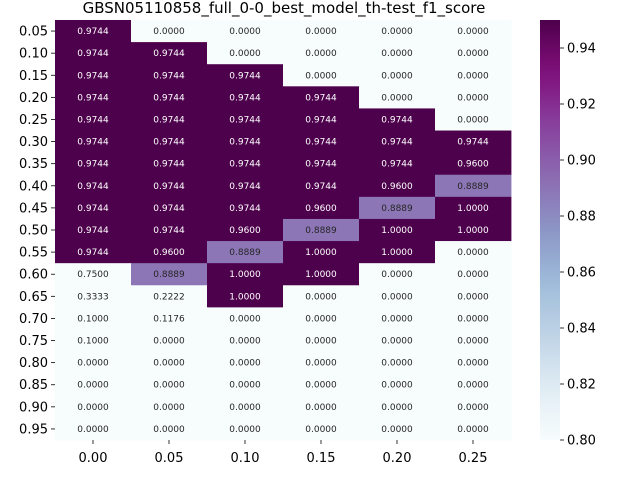 Image resolution: width=640 pixels, height=480 pixels. I want to click on heatmap-cell-r6-c1, so click(169, 164).